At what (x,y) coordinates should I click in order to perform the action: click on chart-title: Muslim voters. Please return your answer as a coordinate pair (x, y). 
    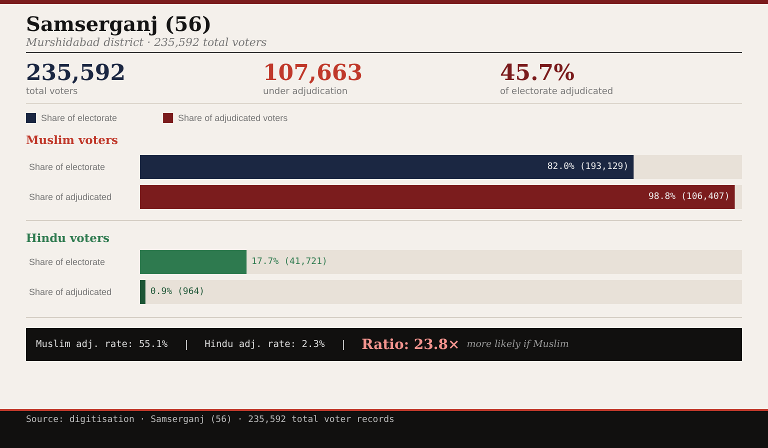
    Looking at the image, I should click on (72, 140).